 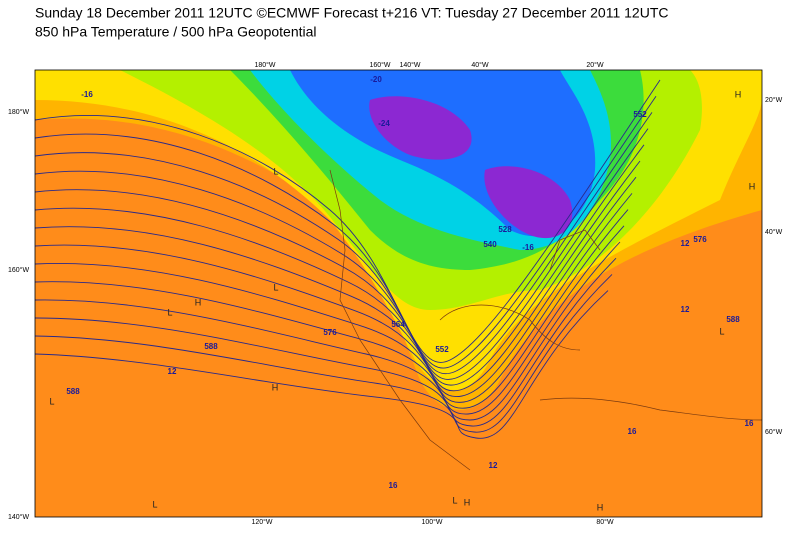 I want to click on contour-label: -24, so click(x=384, y=123).